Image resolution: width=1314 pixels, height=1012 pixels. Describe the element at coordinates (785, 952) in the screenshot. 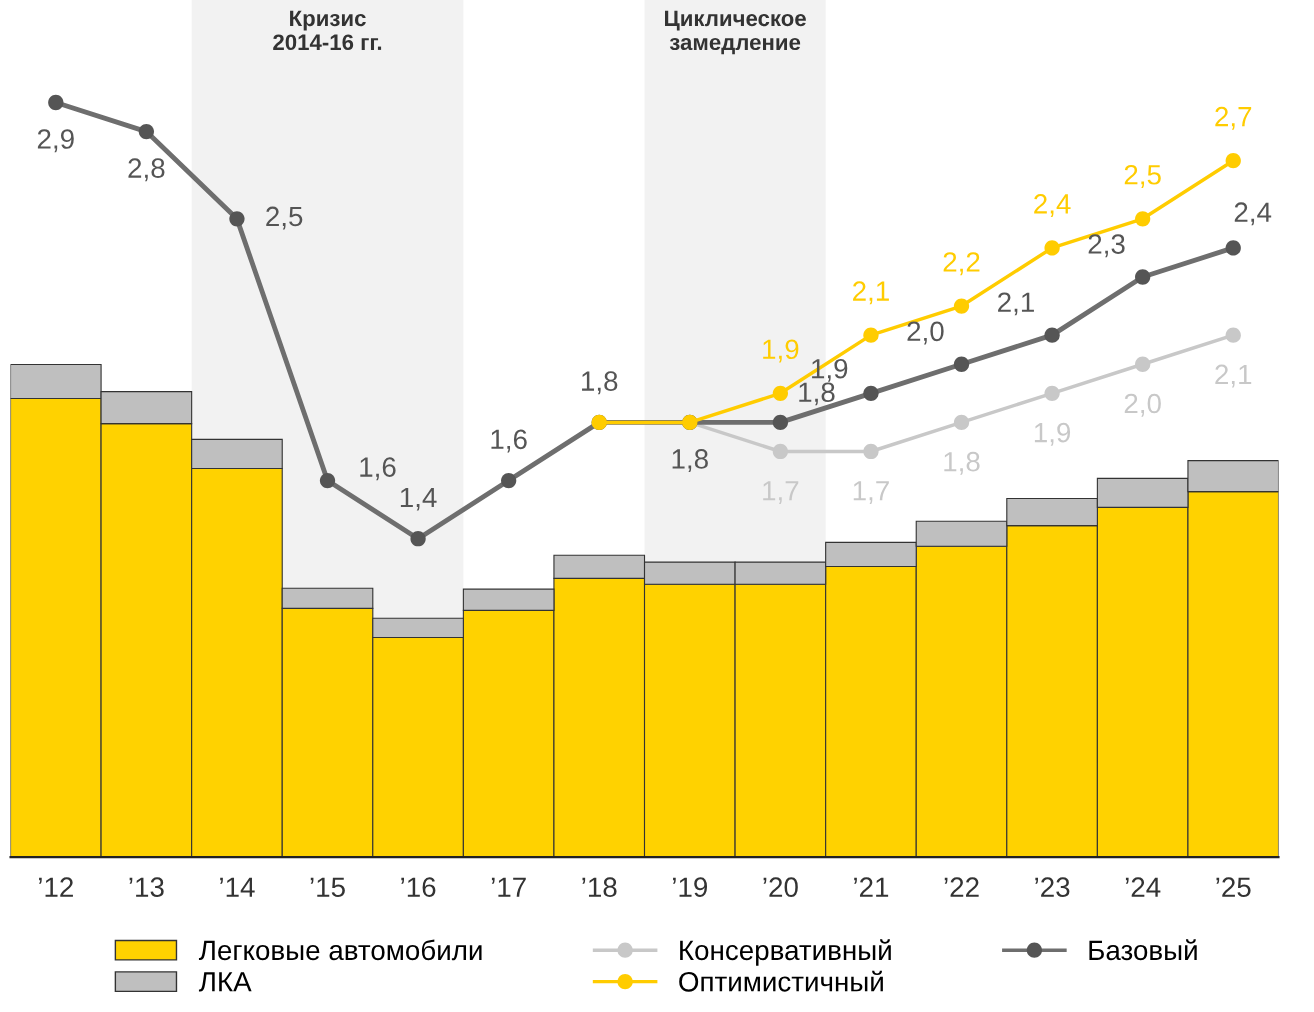

I see `legend-label: Консервативный` at that location.